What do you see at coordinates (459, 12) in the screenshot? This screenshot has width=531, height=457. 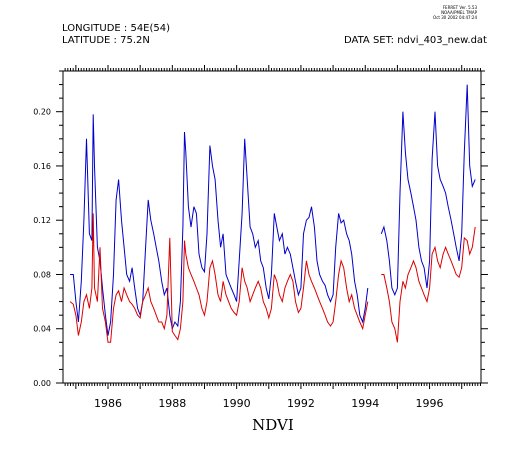 I see `version-line-2: NOAA/PMEL TMAP` at bounding box center [459, 12].